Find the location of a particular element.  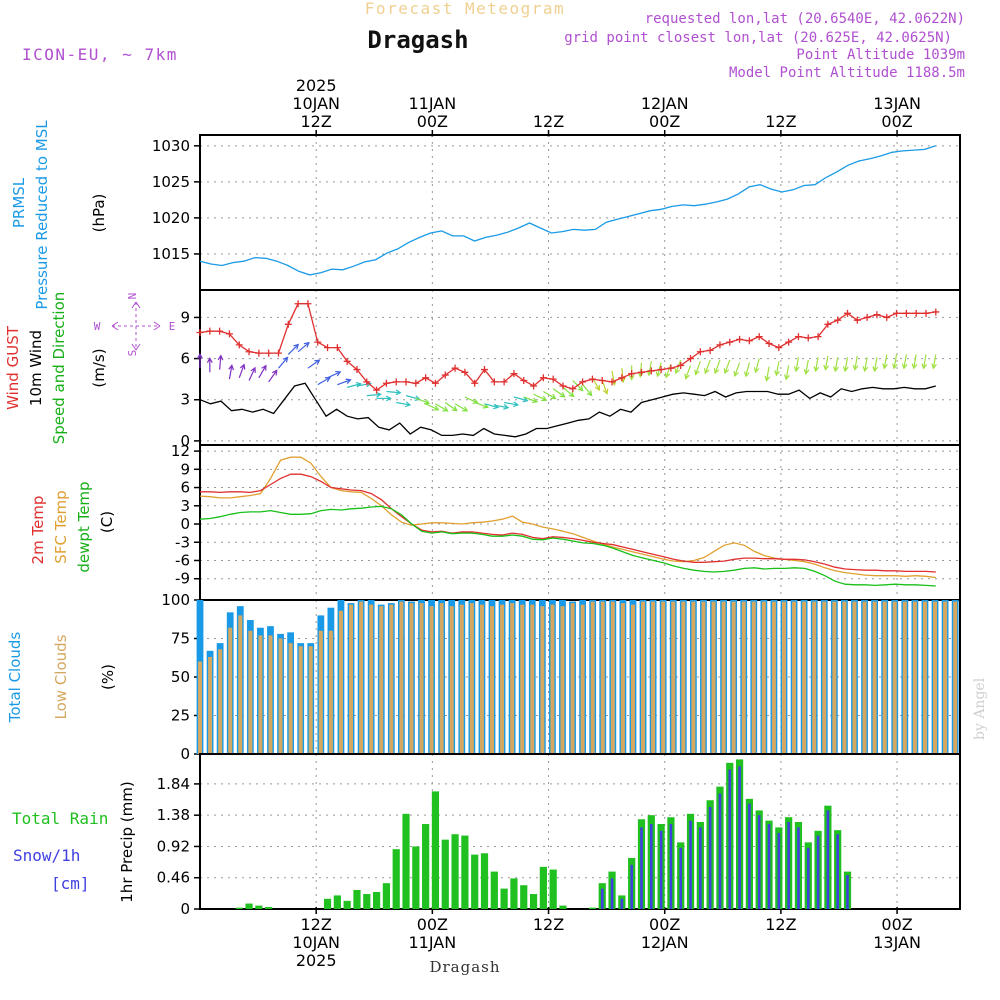

ytick-label: -3 is located at coordinates (182, 542).